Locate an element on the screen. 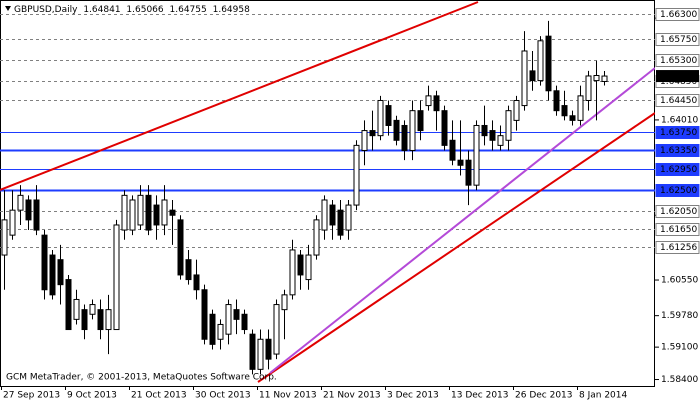 The width and height of the screenshot is (700, 402). level-label: 1.62050 is located at coordinates (678, 212).